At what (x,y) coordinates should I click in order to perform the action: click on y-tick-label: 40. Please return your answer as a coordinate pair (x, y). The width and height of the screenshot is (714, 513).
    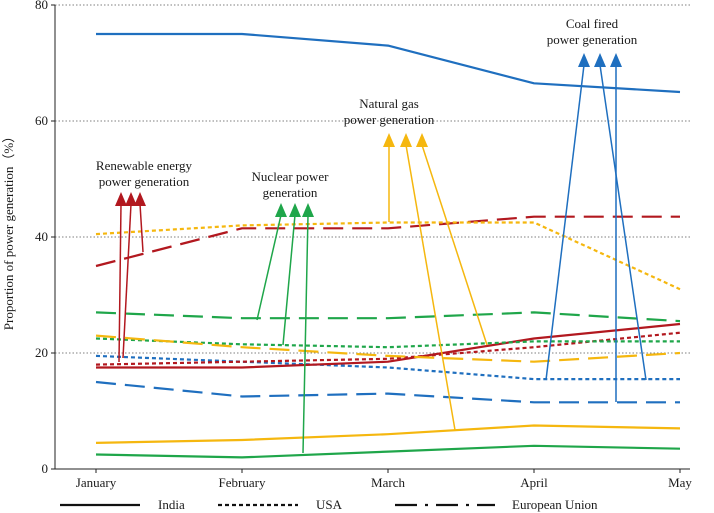
    Looking at the image, I should click on (41, 236).